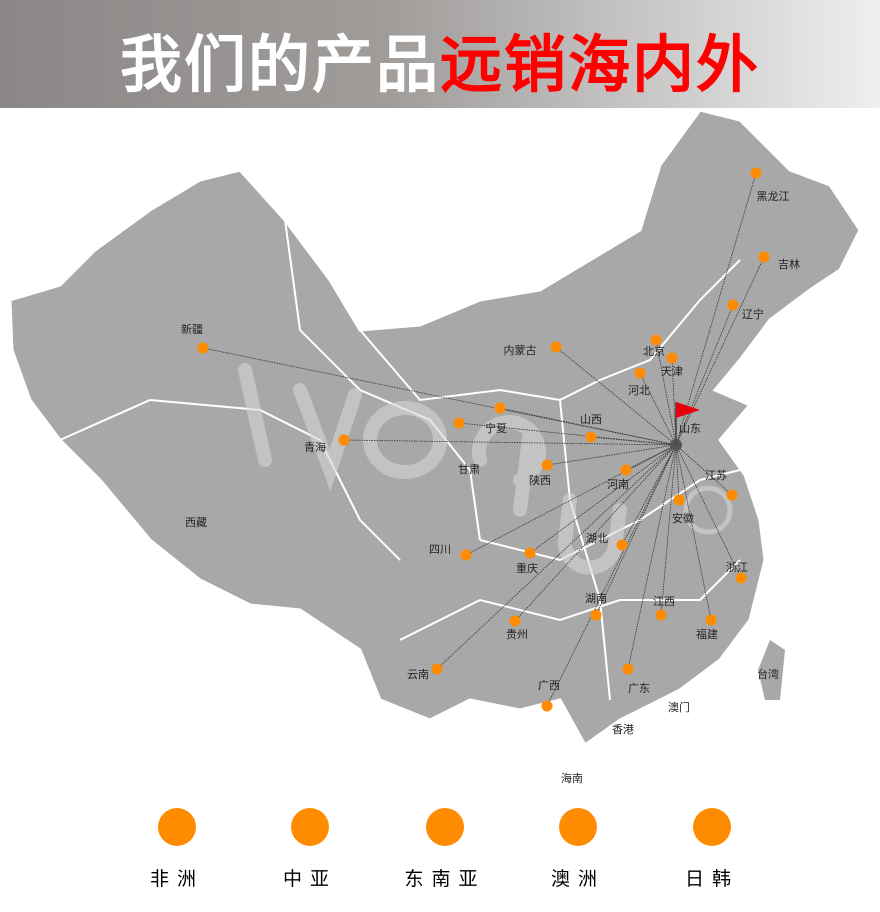  I want to click on province-label: 北京, so click(654, 351).